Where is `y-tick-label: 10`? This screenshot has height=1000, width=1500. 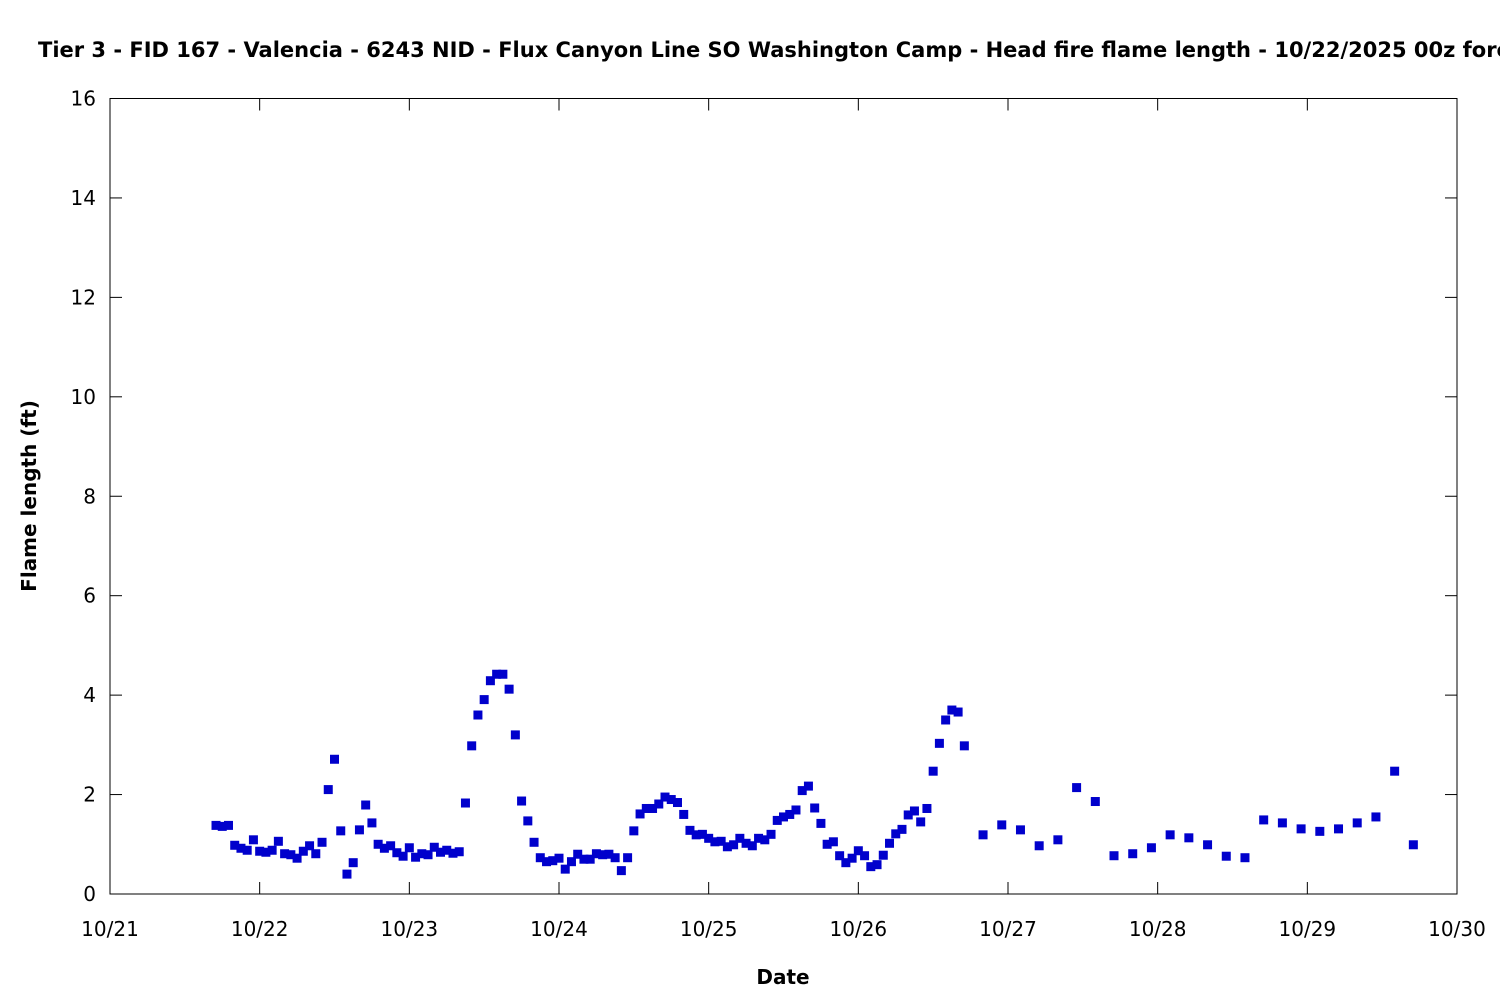
y-tick-label: 10 is located at coordinates (83, 397).